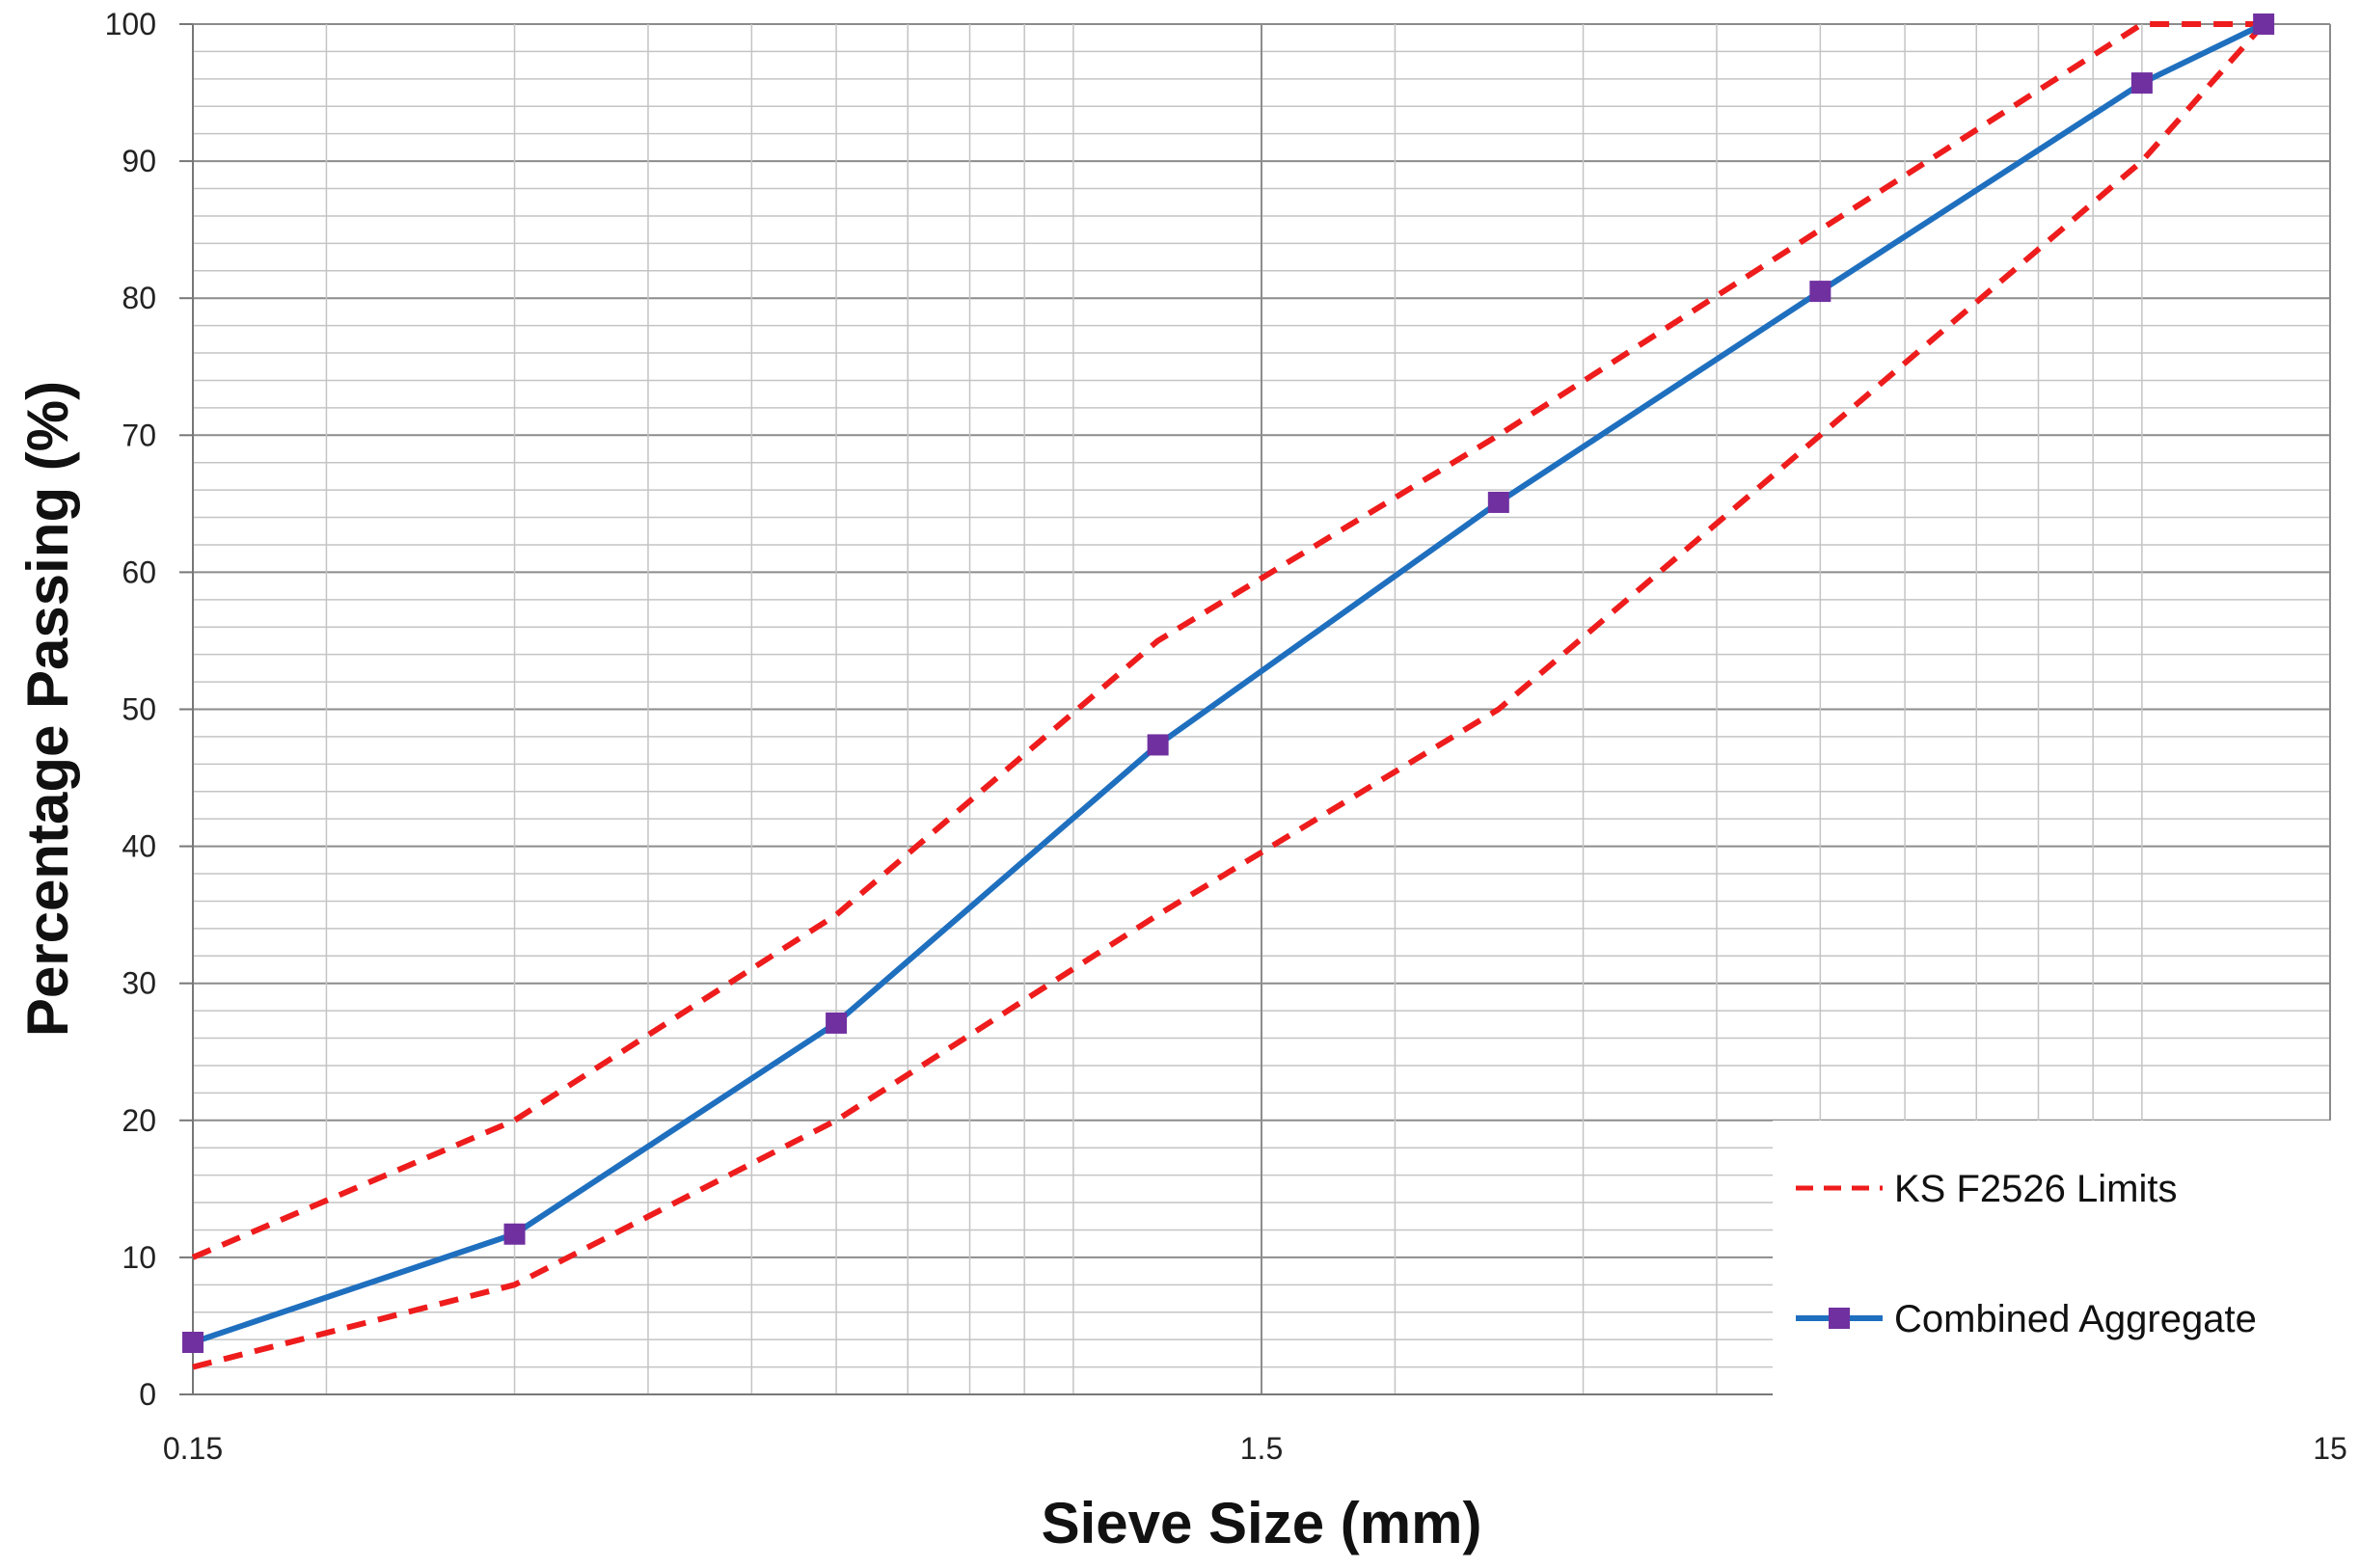 The height and width of the screenshot is (1568, 2360). What do you see at coordinates (139, 298) in the screenshot?
I see `y-tick-label: 80` at bounding box center [139, 298].